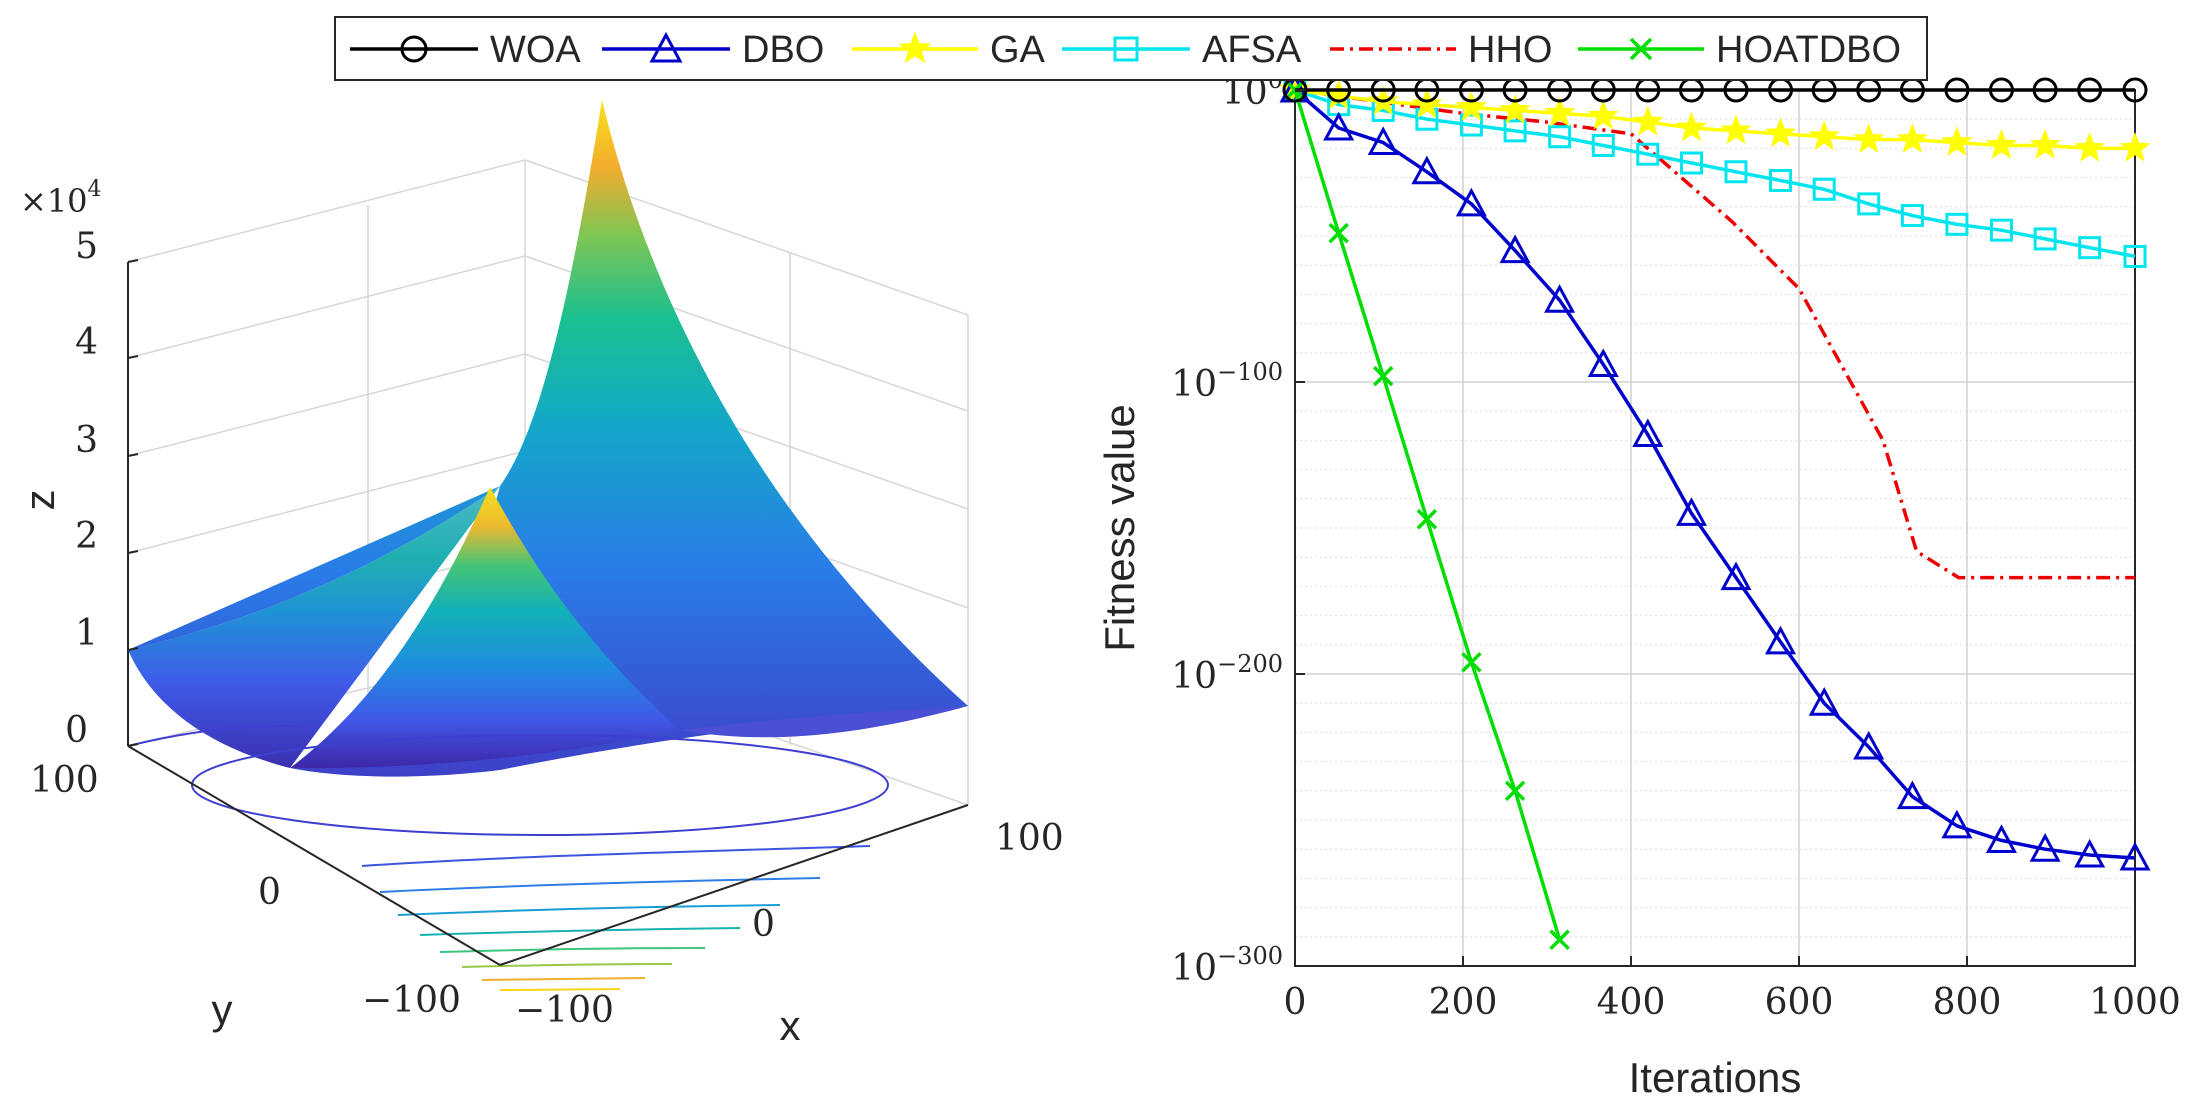 The image size is (2188, 1108). Describe the element at coordinates (76, 730) in the screenshot. I see `z-tick-0: 0` at that location.